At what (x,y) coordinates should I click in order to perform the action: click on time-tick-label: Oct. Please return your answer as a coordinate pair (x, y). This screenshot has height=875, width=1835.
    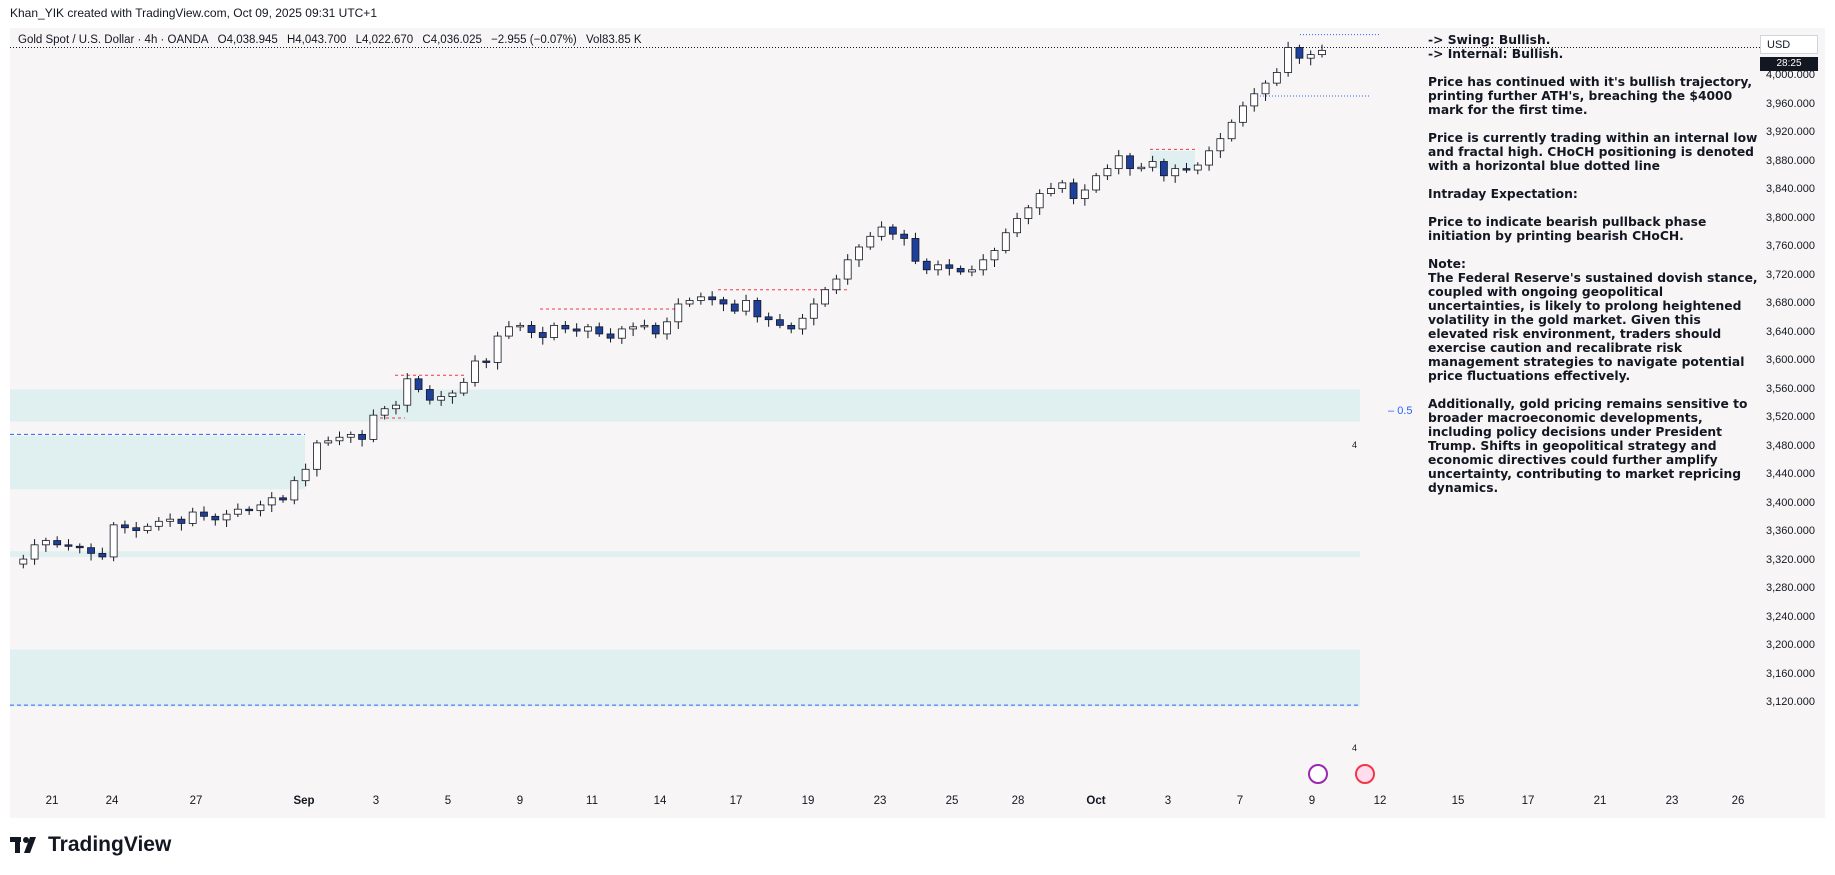
    Looking at the image, I should click on (1096, 801).